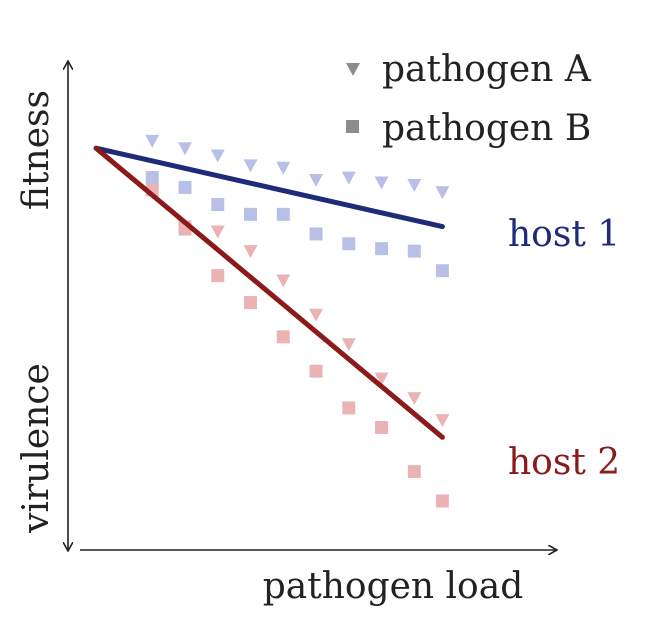 This screenshot has width=668, height=622. What do you see at coordinates (487, 69) in the screenshot?
I see `legend-label-pathogen-a: pathogen A` at bounding box center [487, 69].